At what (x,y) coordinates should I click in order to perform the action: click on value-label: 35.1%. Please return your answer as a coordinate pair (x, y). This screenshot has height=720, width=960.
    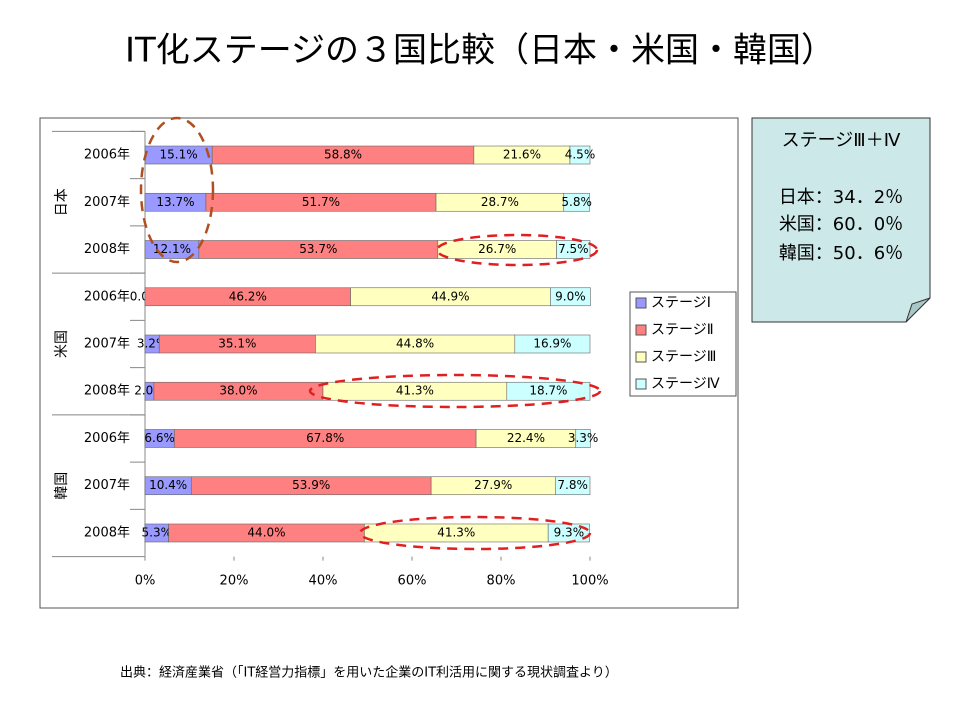
    Looking at the image, I should click on (237, 344).